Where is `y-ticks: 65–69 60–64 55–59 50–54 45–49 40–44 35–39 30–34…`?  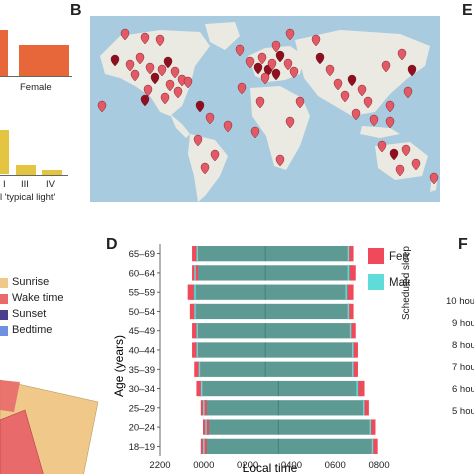 y-ticks: 65–69 60–64 55–59 50–54 45–49 40–44 35–39 30–34… is located at coordinates (145, 350).